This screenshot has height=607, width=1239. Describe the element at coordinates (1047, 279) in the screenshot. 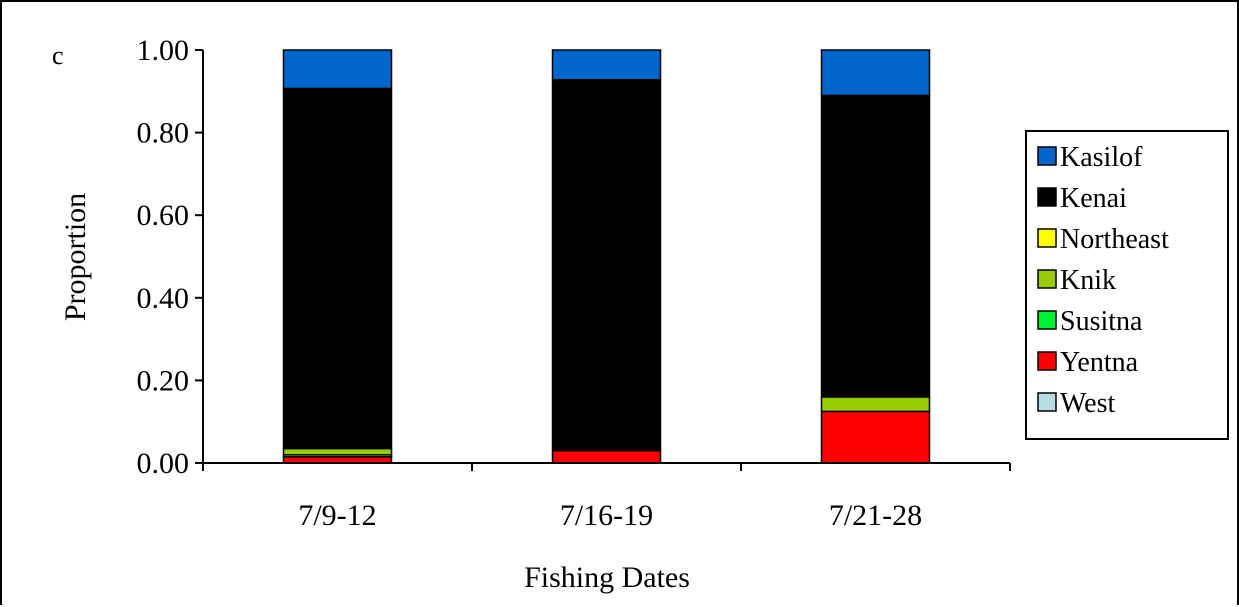

I see `legend-swatch-knik` at that location.